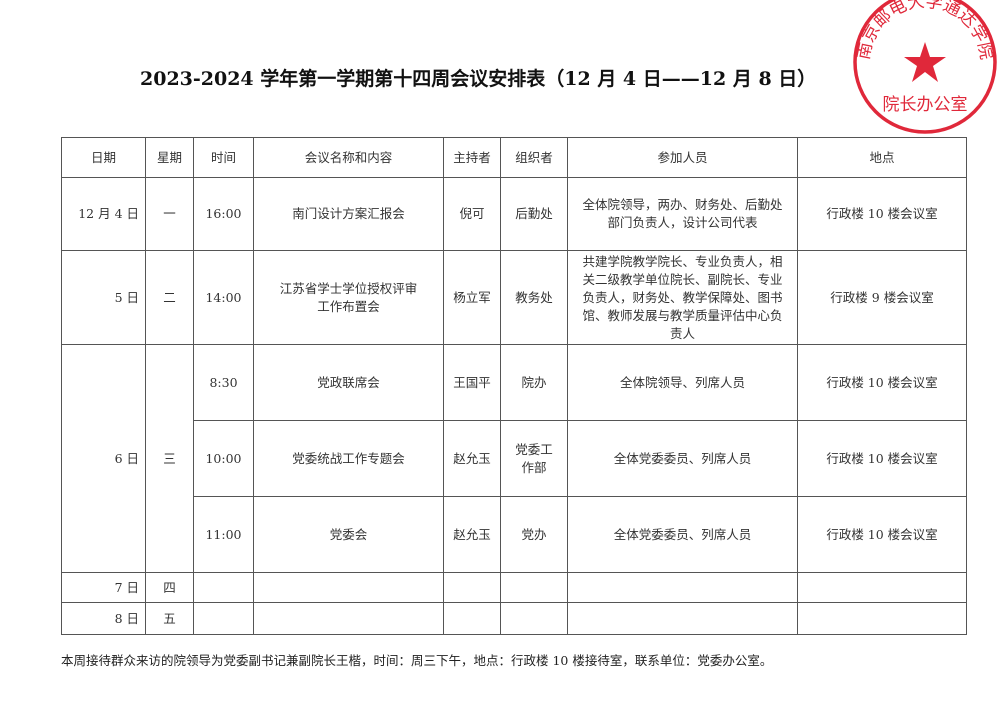  What do you see at coordinates (682, 382) in the screenshot?
I see `cell-attendees: 全体院领导、列席人员` at bounding box center [682, 382].